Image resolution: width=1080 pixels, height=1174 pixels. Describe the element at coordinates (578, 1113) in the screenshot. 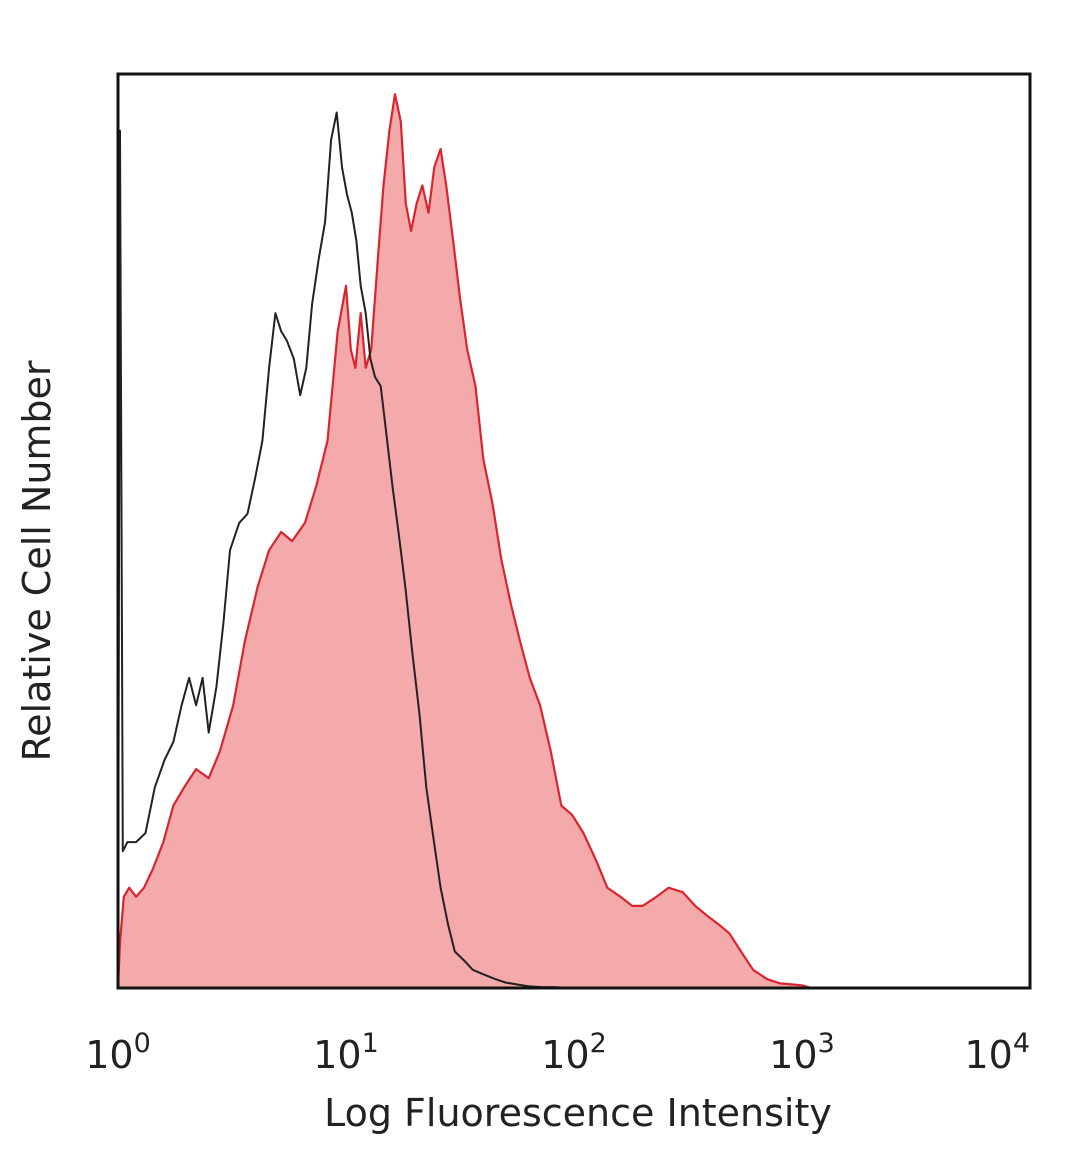

I see `x-axis-title: Log Fluorescence Intensity` at that location.